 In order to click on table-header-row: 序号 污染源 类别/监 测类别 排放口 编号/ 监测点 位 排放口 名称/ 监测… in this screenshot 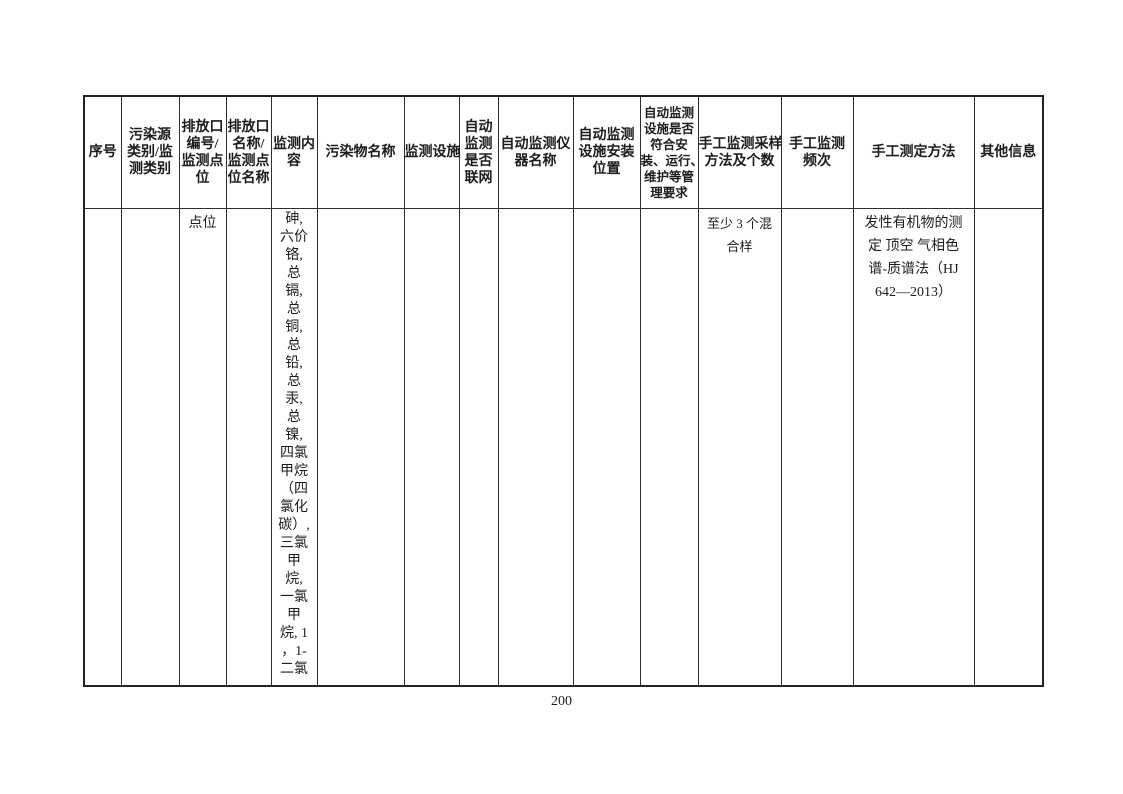, I will do `click(563, 152)`.